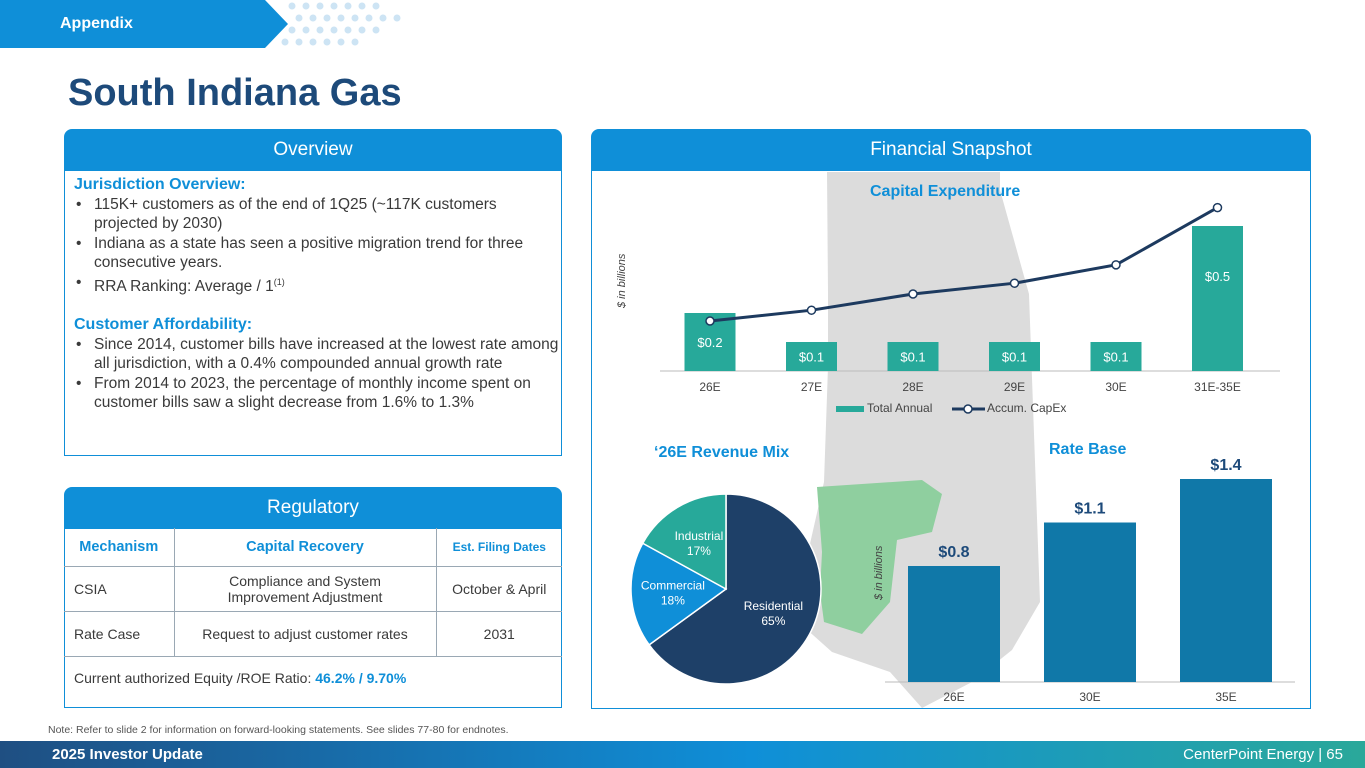 The width and height of the screenshot is (1365, 768). What do you see at coordinates (1014, 387) in the screenshot?
I see `capex-tick-label: 29E` at bounding box center [1014, 387].